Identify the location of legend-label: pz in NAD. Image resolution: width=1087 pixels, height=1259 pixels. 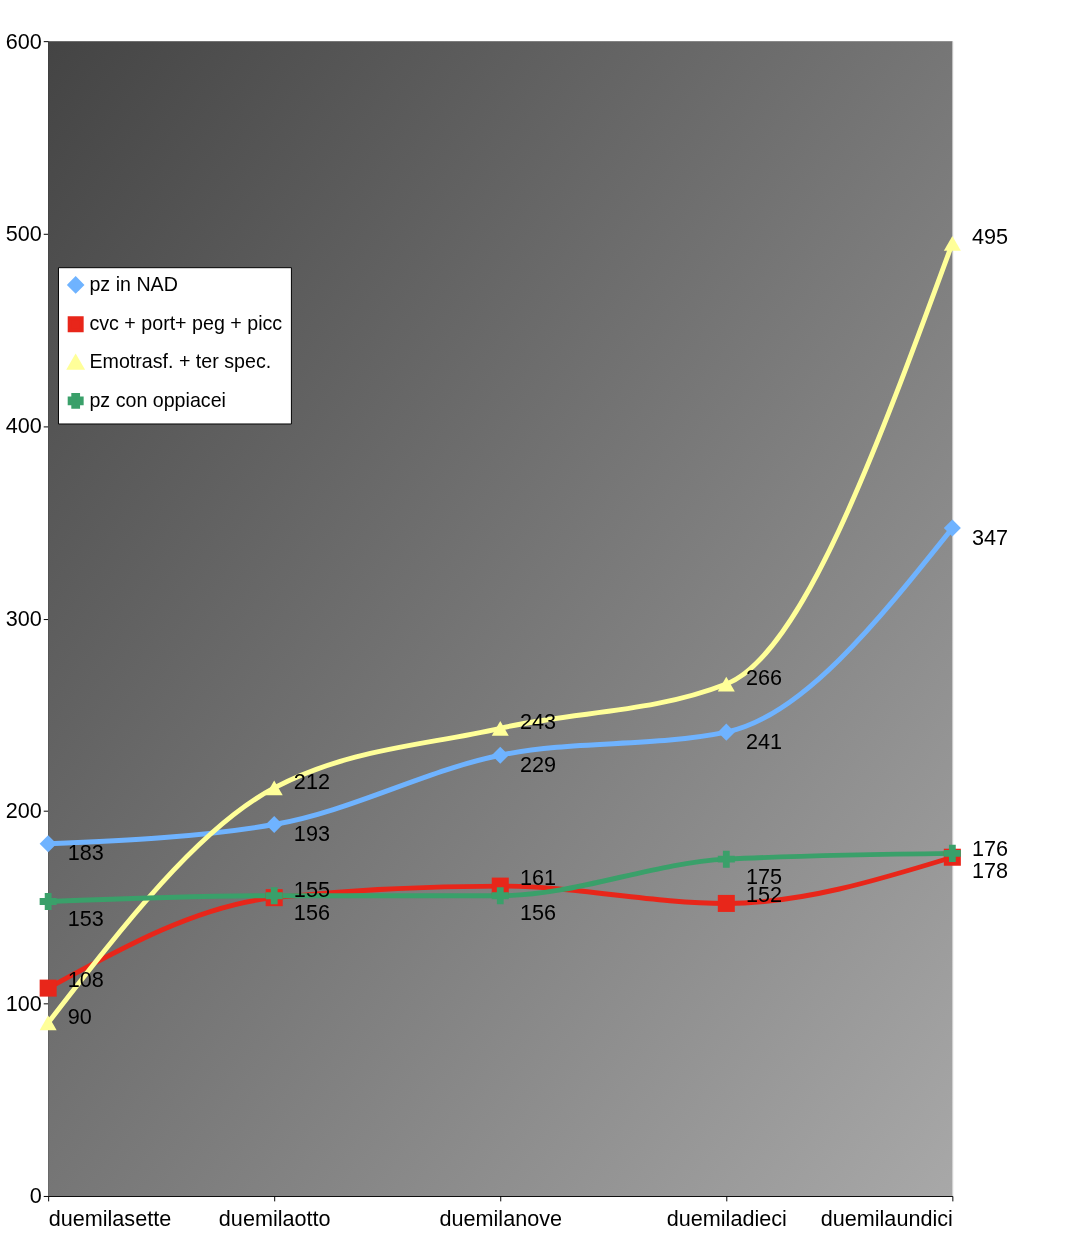
(133, 283).